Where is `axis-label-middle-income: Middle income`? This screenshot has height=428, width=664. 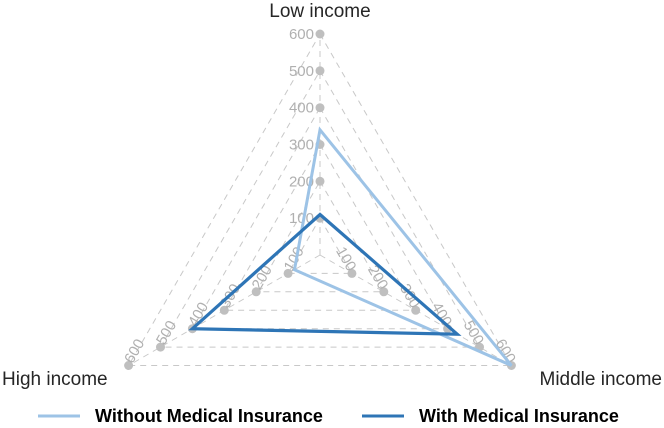
axis-label-middle-income: Middle income is located at coordinates (601, 379).